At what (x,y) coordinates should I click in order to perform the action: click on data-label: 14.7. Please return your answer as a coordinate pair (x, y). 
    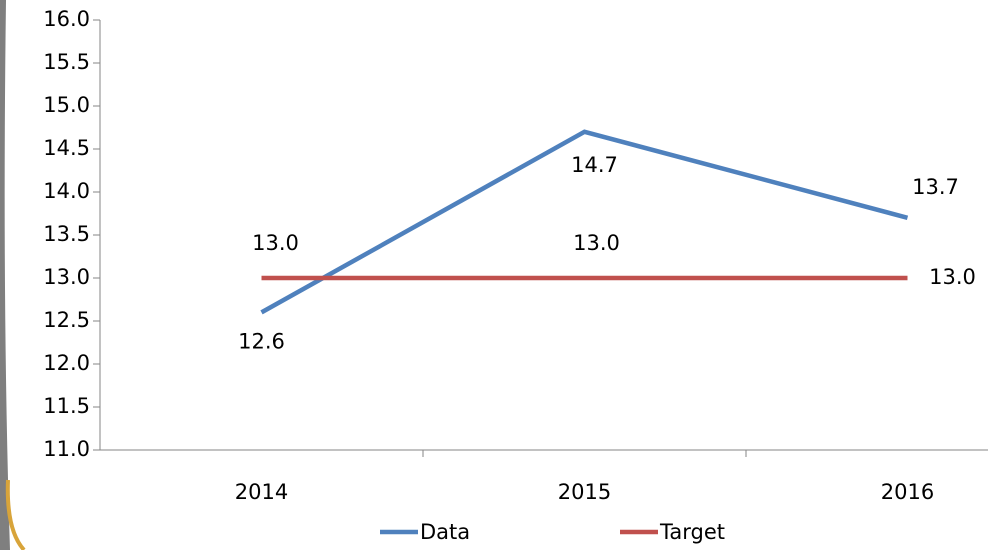
    Looking at the image, I should click on (594, 165).